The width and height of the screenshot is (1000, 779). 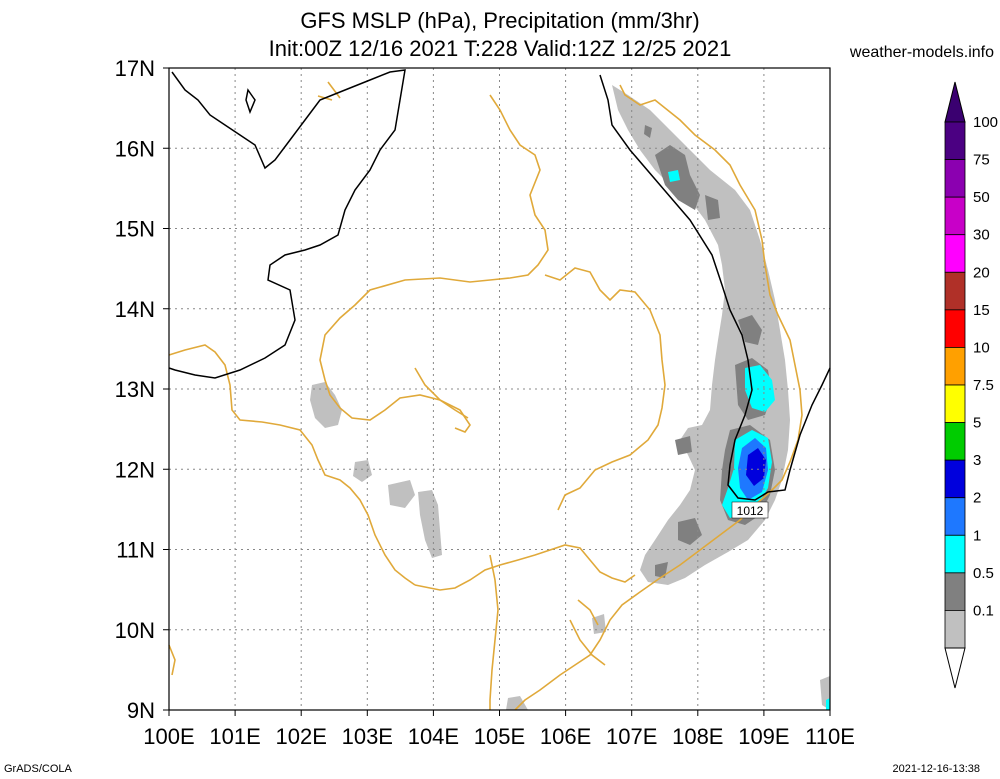 What do you see at coordinates (981, 347) in the screenshot?
I see `colorbar-label: 10` at bounding box center [981, 347].